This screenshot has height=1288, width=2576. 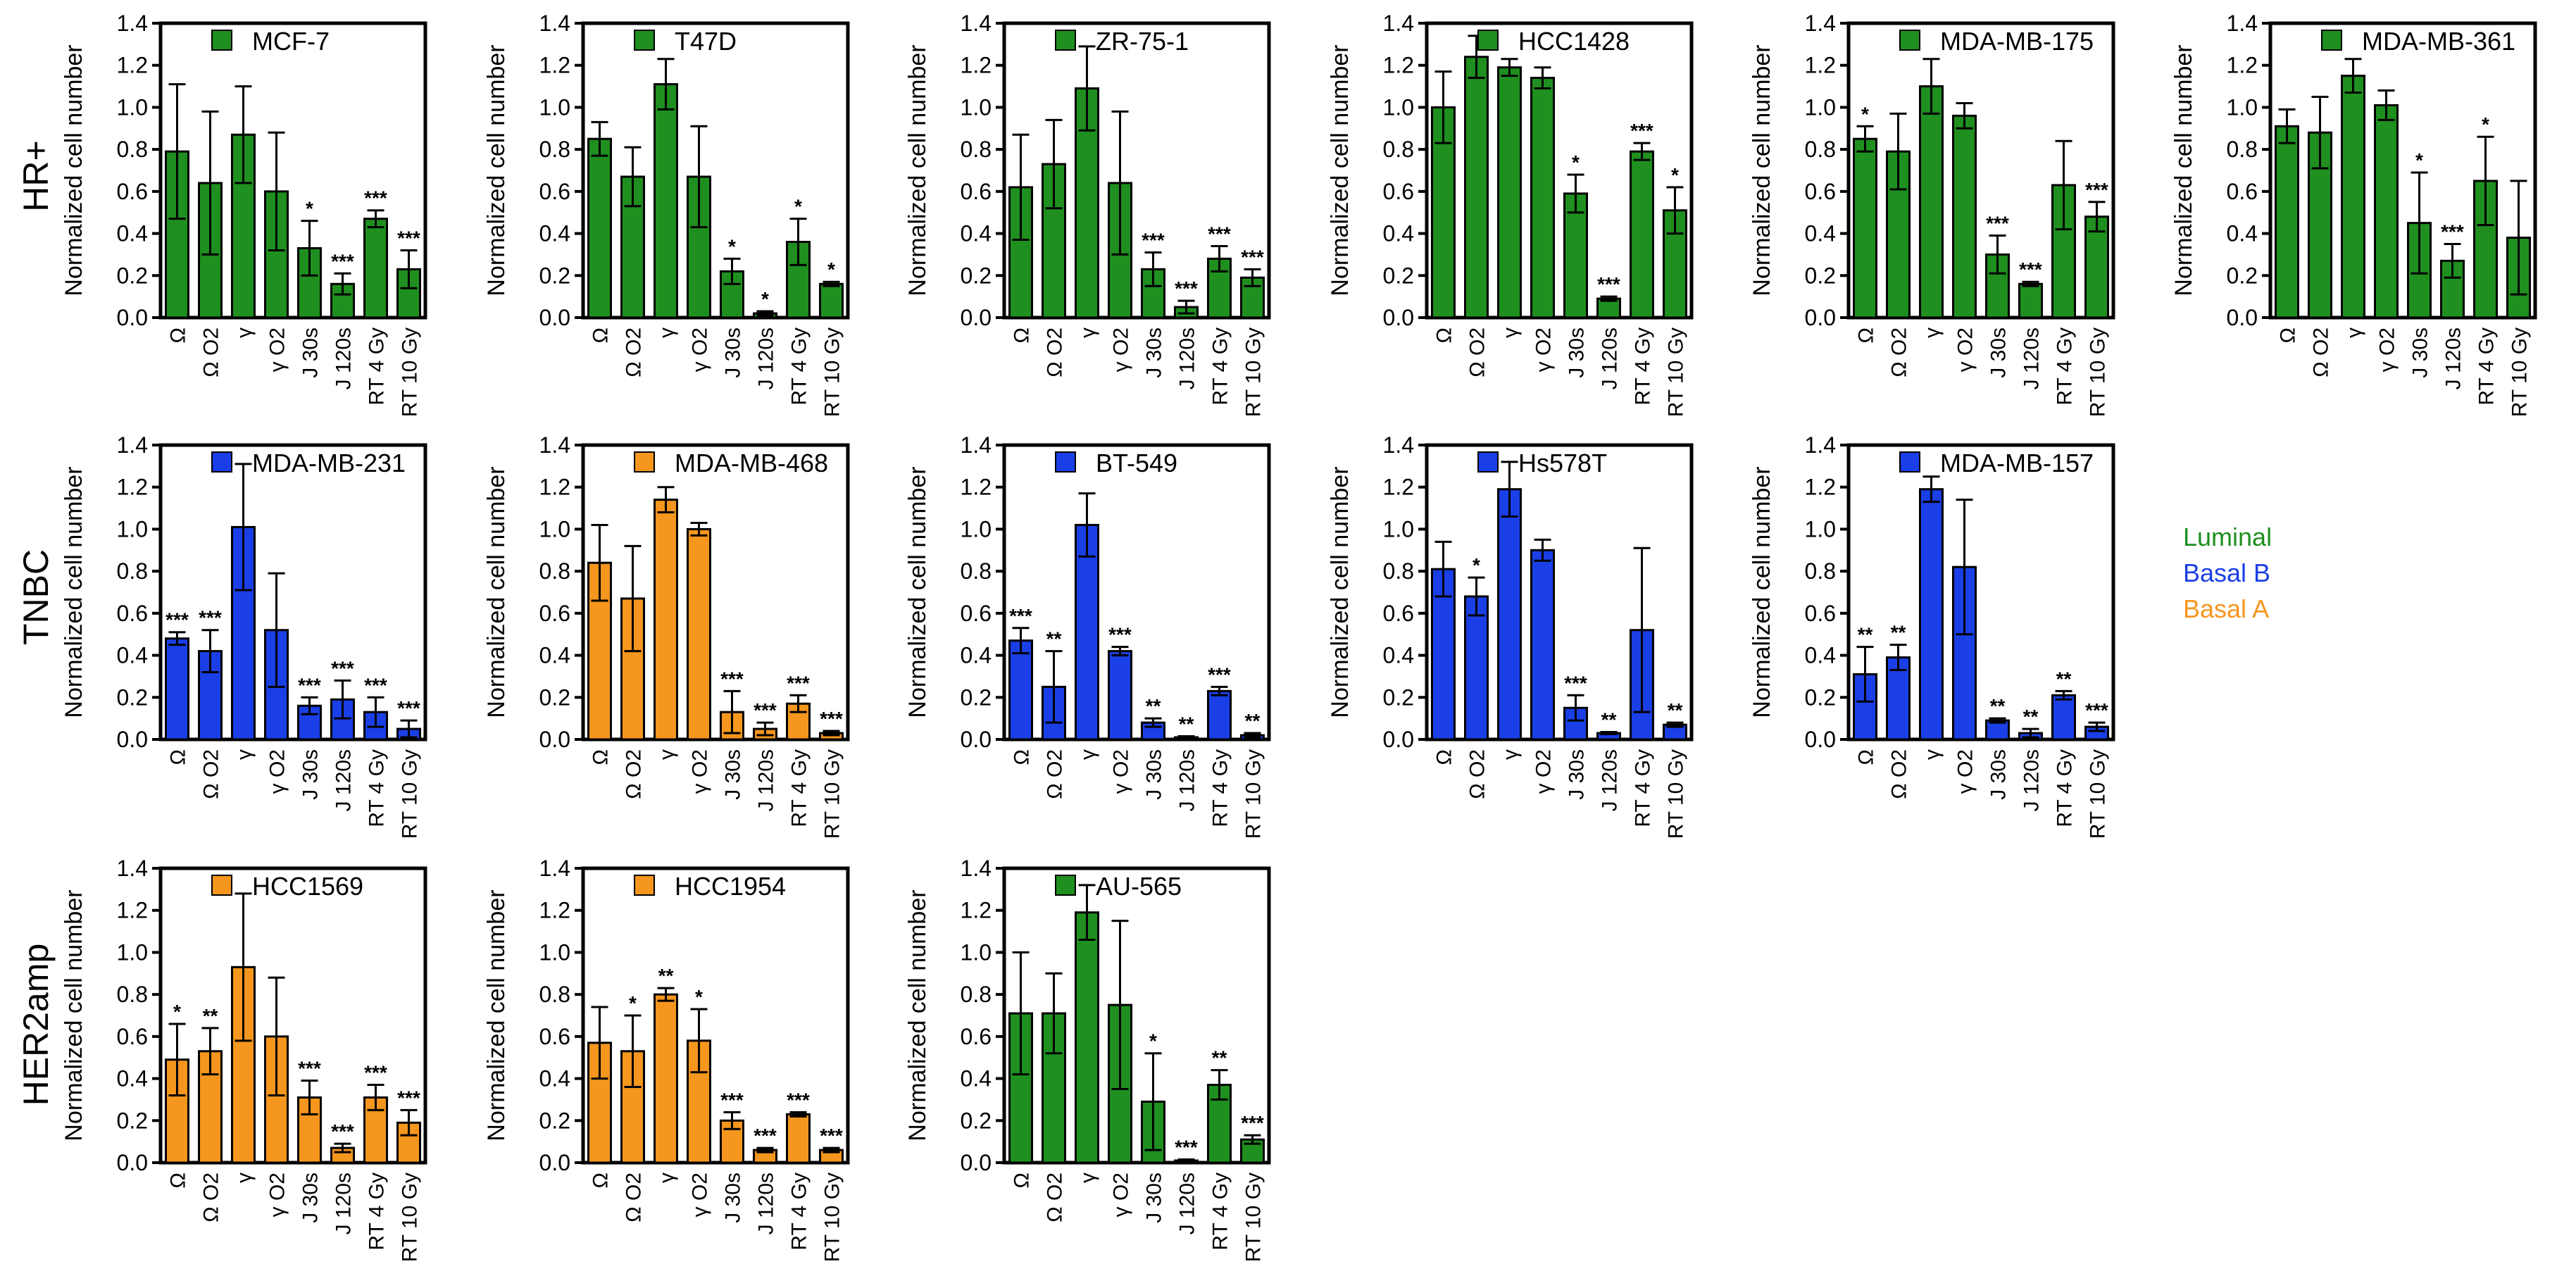 What do you see at coordinates (307, 886) in the screenshot?
I see `legend-label: HCC1569` at bounding box center [307, 886].